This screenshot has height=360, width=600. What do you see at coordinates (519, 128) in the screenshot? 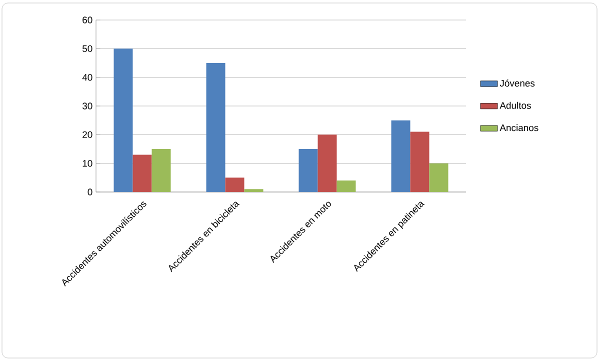
I see `legend-label: Ancianos` at bounding box center [519, 128].